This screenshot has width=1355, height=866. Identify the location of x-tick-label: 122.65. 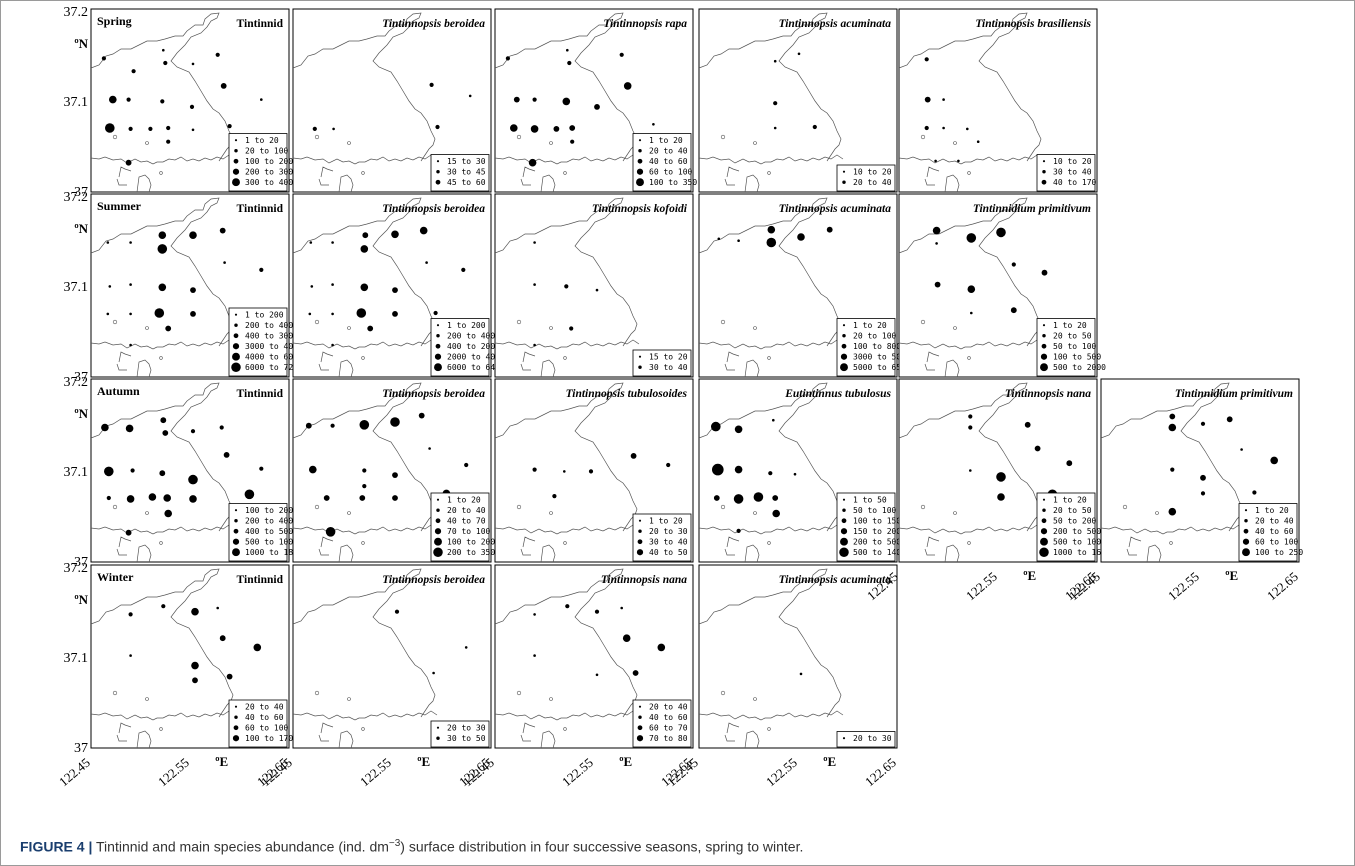
(1282, 586).